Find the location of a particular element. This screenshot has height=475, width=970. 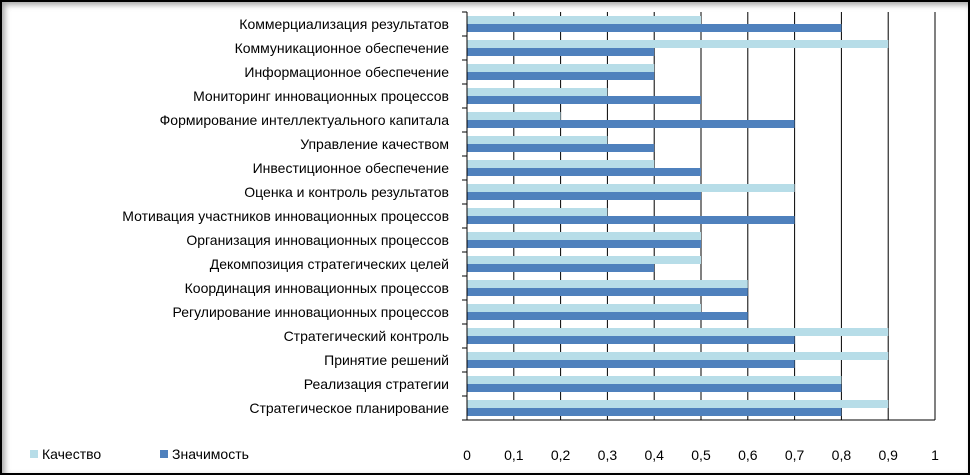

category-label: Управление качеством is located at coordinates (374, 144).